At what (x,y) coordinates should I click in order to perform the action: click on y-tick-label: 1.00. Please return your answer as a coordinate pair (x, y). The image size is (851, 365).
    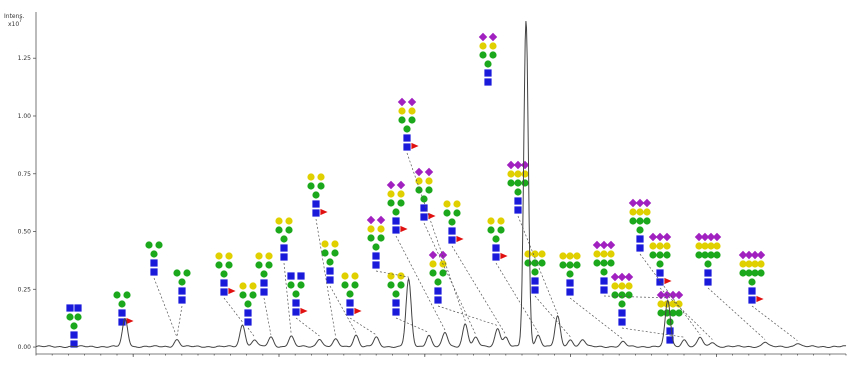
    Looking at the image, I should click on (25, 116).